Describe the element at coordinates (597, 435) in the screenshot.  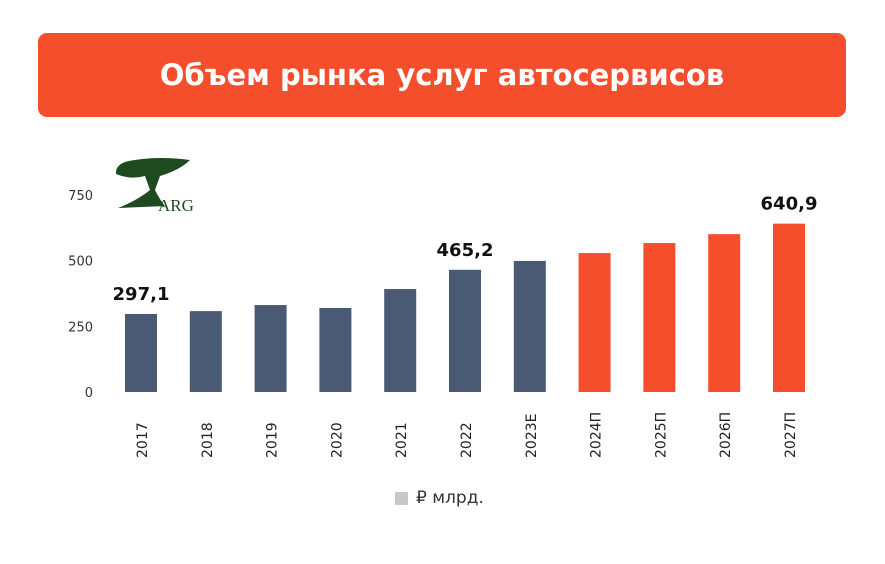
I see `x-tick-label: 2024П` at that location.